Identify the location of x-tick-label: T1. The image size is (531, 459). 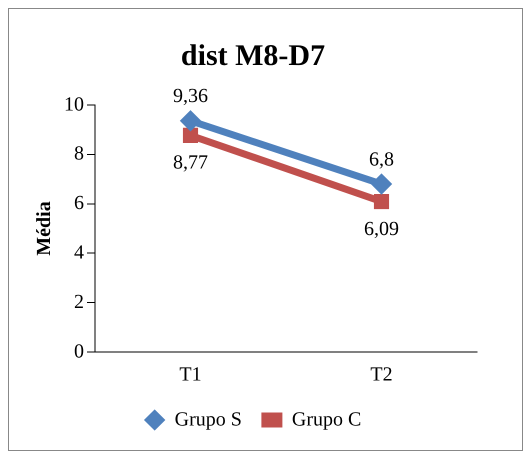
(190, 374).